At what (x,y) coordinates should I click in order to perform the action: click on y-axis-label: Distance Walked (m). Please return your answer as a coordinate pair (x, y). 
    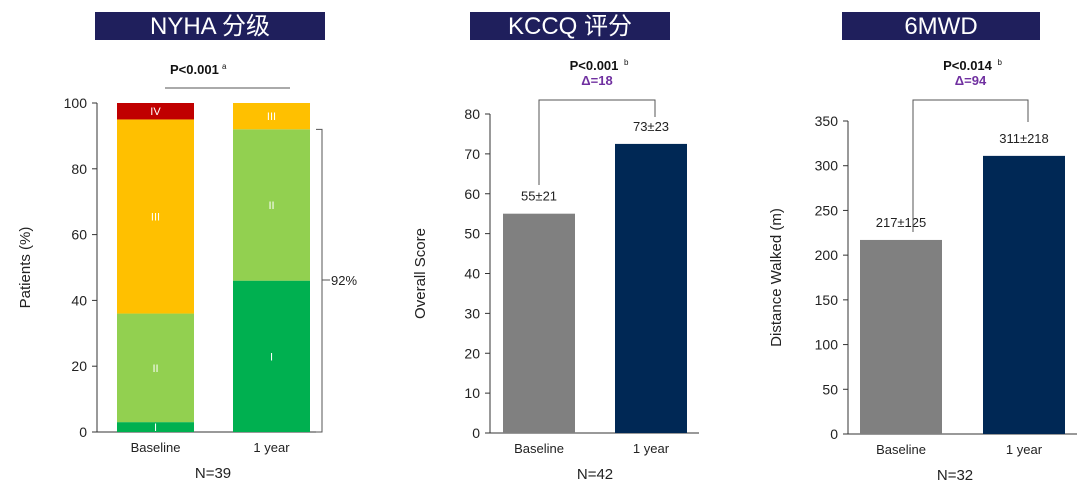
    Looking at the image, I should click on (776, 277).